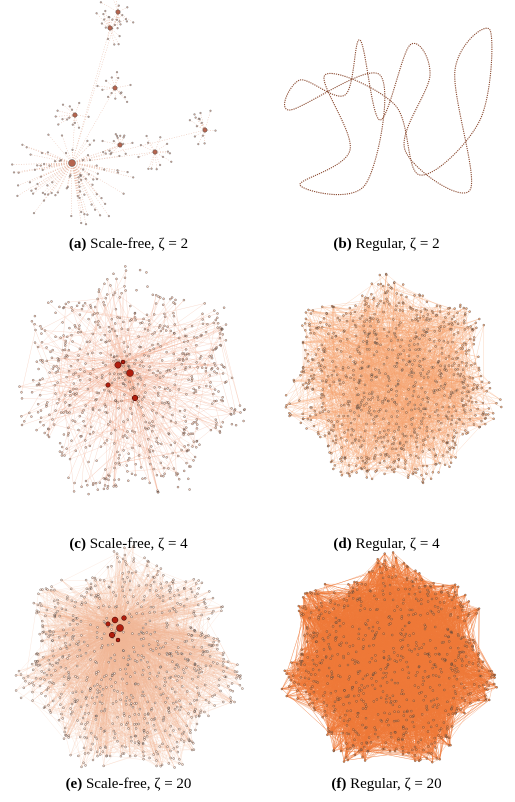 This screenshot has width=515, height=802. What do you see at coordinates (342, 544) in the screenshot?
I see `subfigure-label: (d)` at bounding box center [342, 544].